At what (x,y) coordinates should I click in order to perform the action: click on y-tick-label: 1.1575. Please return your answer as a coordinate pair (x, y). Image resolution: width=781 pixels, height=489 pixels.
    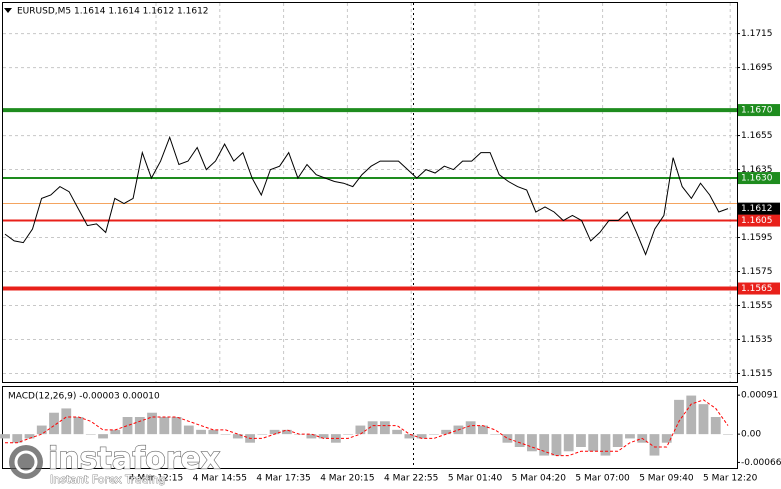
    Looking at the image, I should click on (757, 272).